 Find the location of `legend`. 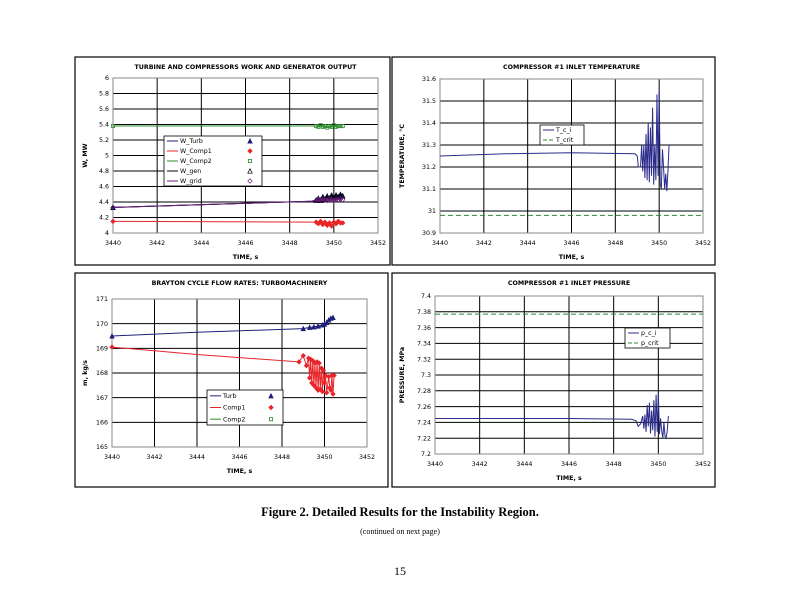

legend is located at coordinates (213, 161).